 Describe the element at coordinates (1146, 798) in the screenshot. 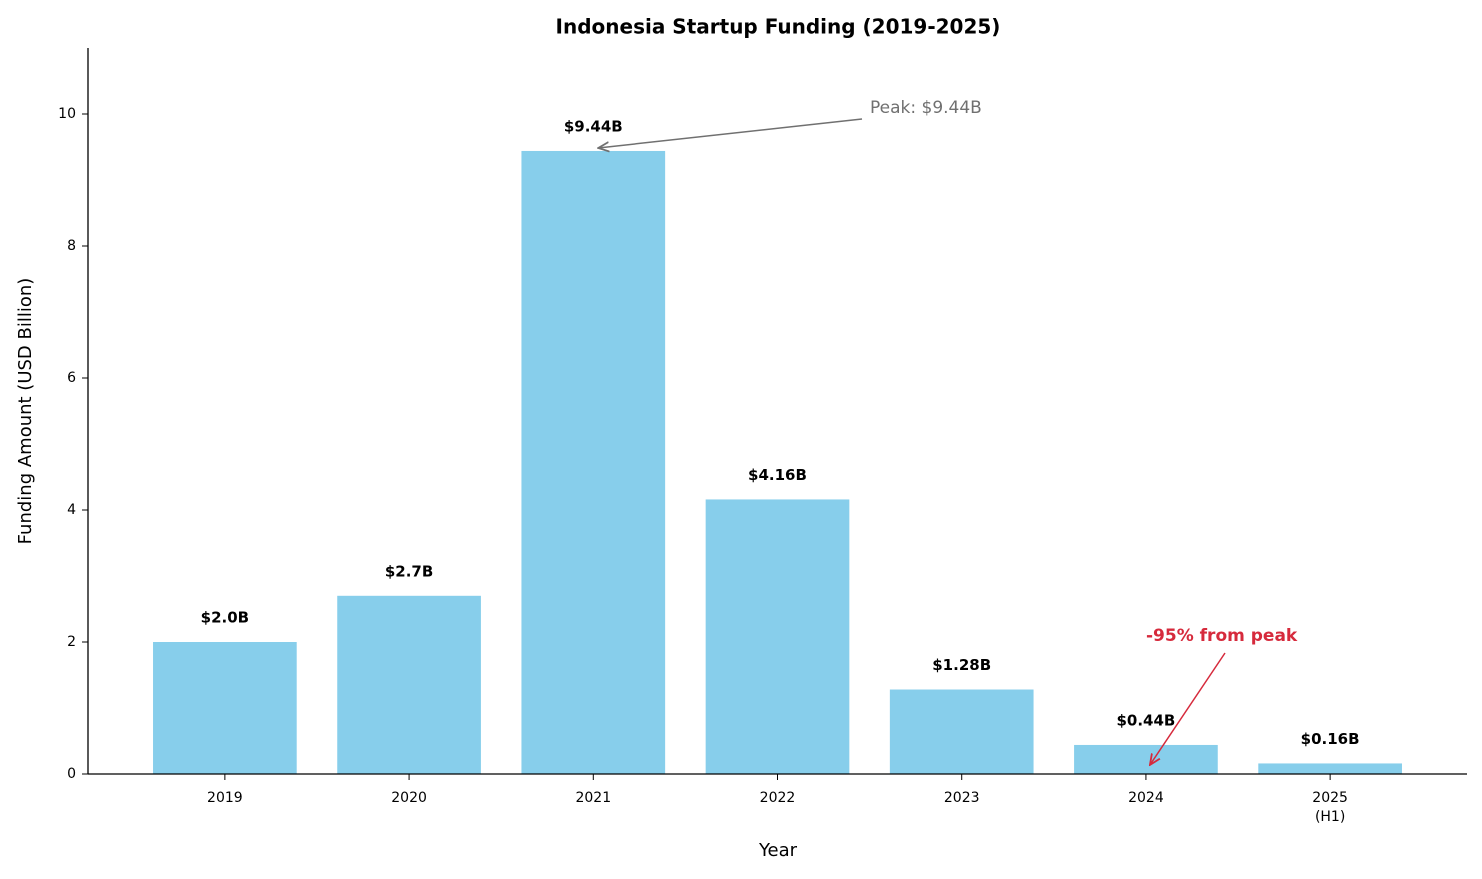

I see `x-tick-label: 2024` at that location.